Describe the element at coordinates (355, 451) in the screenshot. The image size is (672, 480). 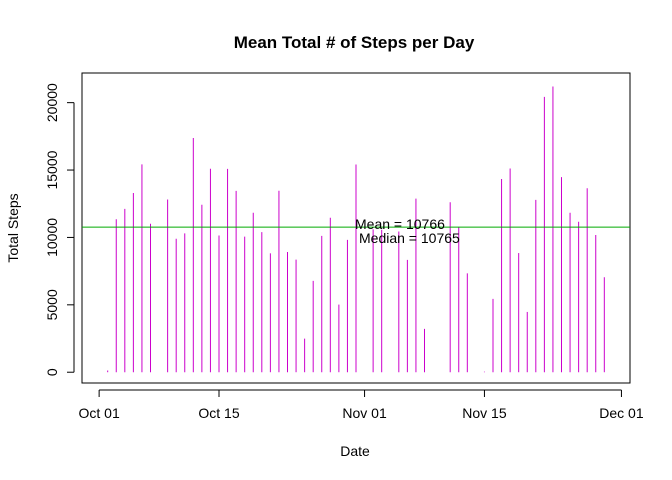
I see `x-axis-label: Date` at that location.